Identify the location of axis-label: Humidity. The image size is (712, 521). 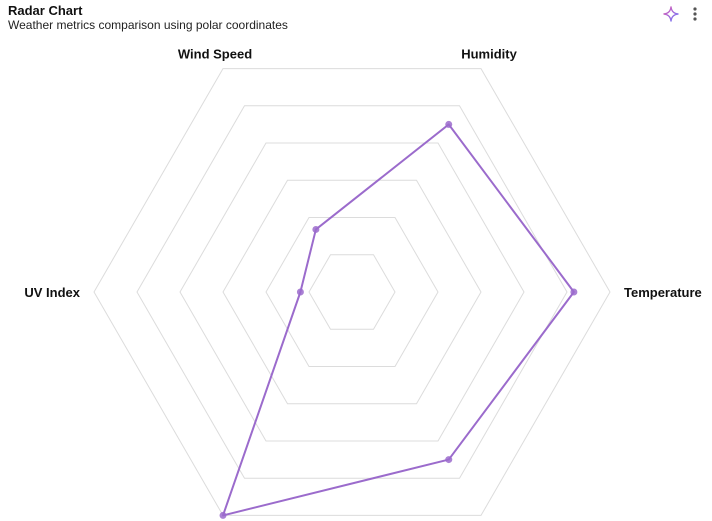
(489, 54).